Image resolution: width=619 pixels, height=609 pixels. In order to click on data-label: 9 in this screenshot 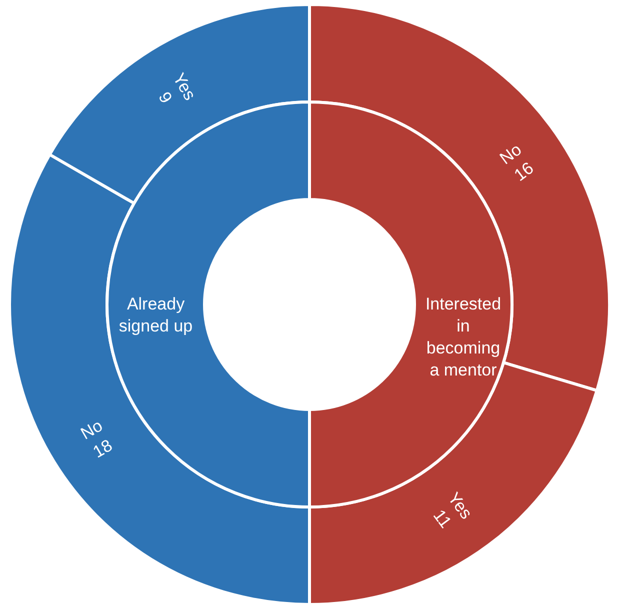, I will do `click(165, 97)`.